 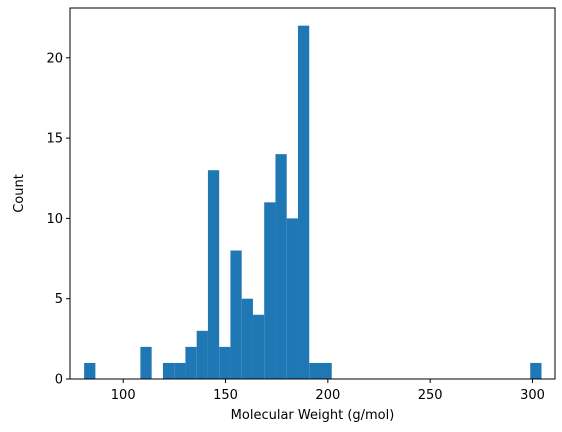 What do you see at coordinates (327, 395) in the screenshot?
I see `x-tick-label: 200` at bounding box center [327, 395].